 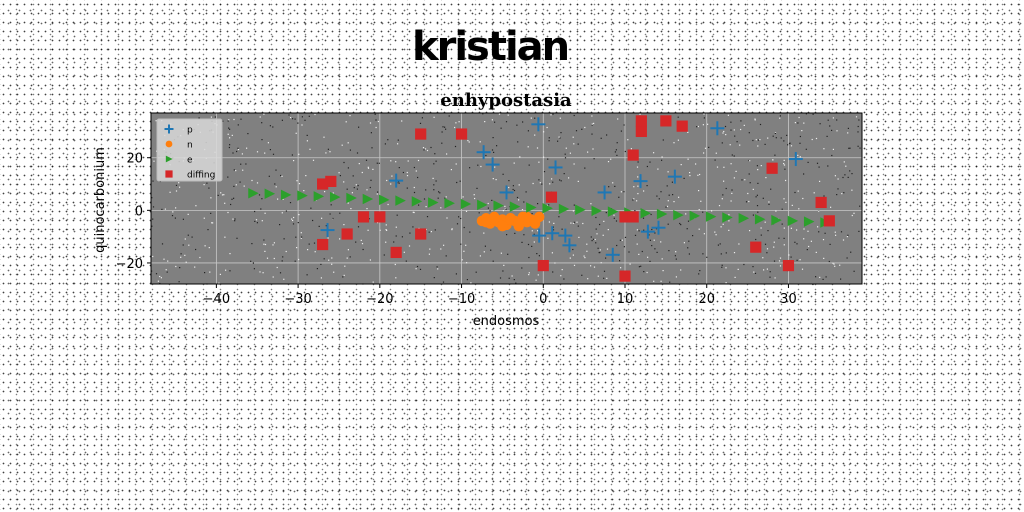 I want to click on chart-title: enhypostasia, so click(x=506, y=100).